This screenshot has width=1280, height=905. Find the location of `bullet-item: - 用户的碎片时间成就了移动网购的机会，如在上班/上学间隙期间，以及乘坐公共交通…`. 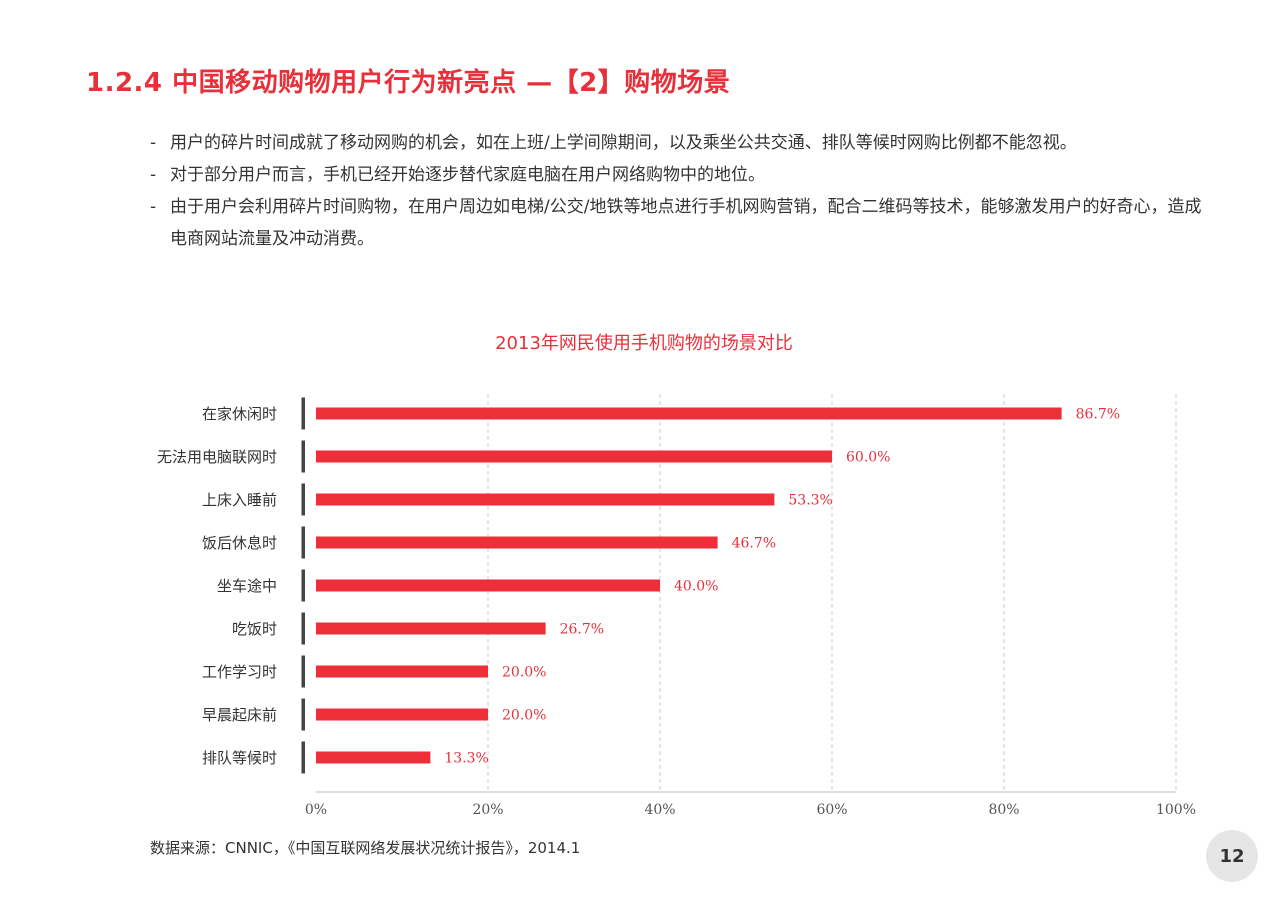

bullet-item: - 用户的碎片时间成就了移动网购的机会，如在上班/上学间隙期间，以及乘坐公共交通… is located at coordinates (680, 143).